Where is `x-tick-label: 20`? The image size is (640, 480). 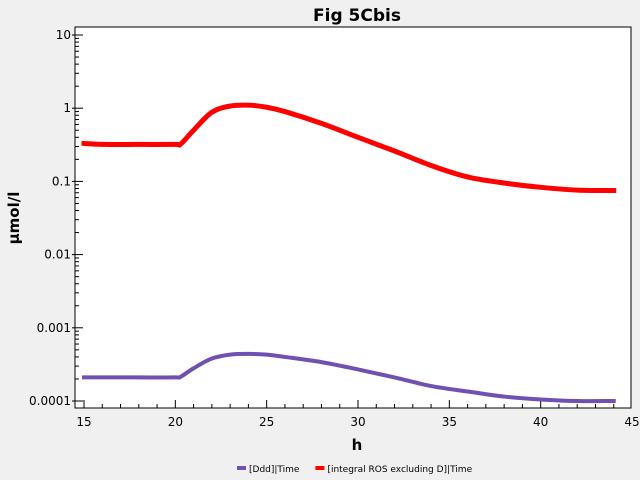 x-tick-label: 20 is located at coordinates (175, 422).